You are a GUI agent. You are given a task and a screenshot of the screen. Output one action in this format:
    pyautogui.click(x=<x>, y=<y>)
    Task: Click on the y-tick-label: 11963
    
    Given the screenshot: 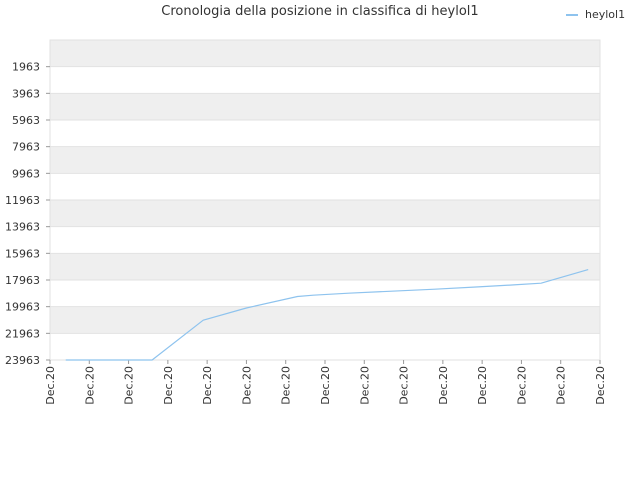 What is the action you would take?
    pyautogui.click(x=22, y=200)
    